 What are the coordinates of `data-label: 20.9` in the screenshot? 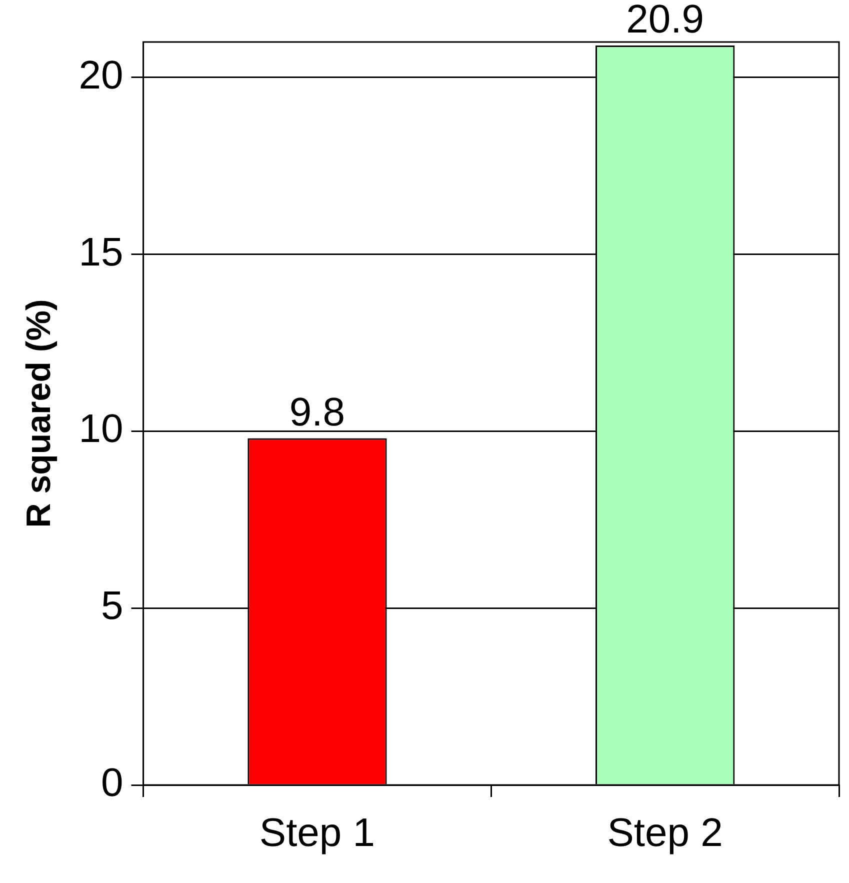 It's located at (665, 21).